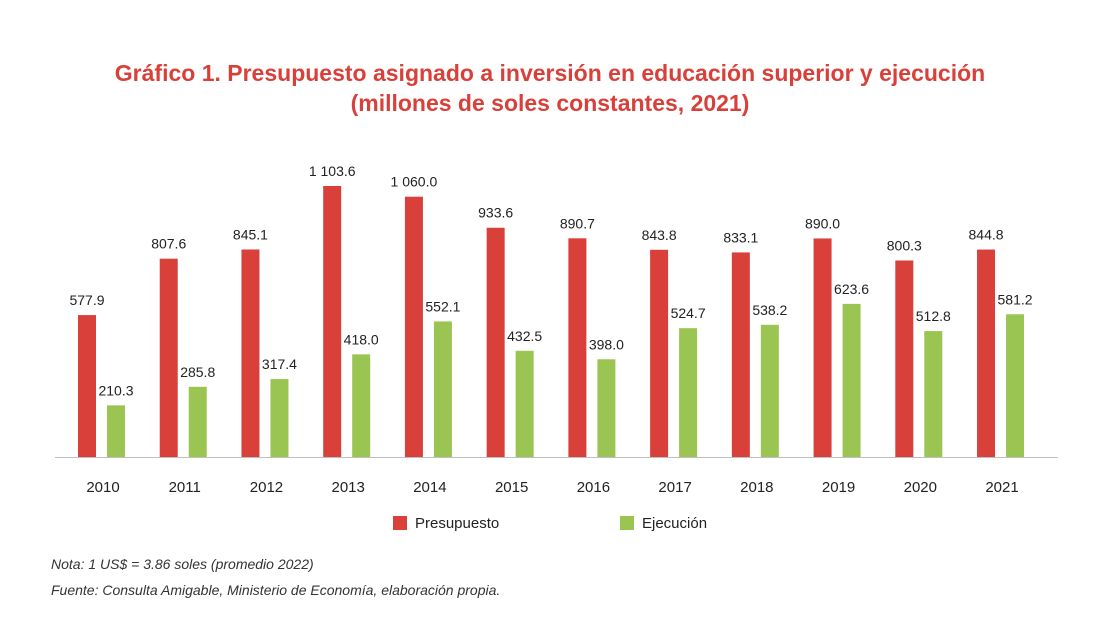 This screenshot has width=1100, height=639. I want to click on data-label-presupuesto-2019: 890.0, so click(822, 223).